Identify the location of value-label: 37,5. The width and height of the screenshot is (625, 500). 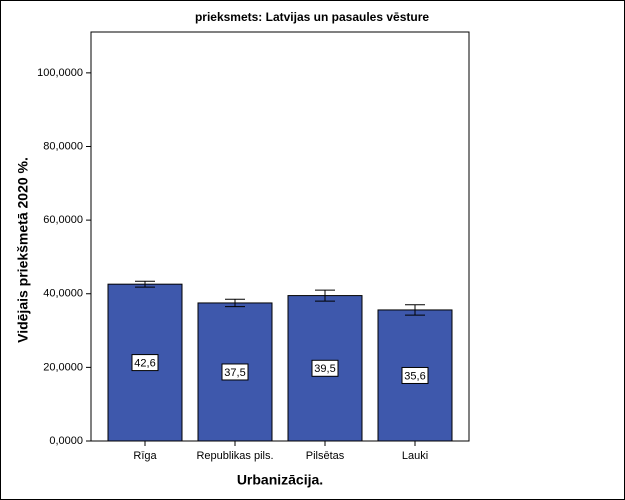
(234, 373).